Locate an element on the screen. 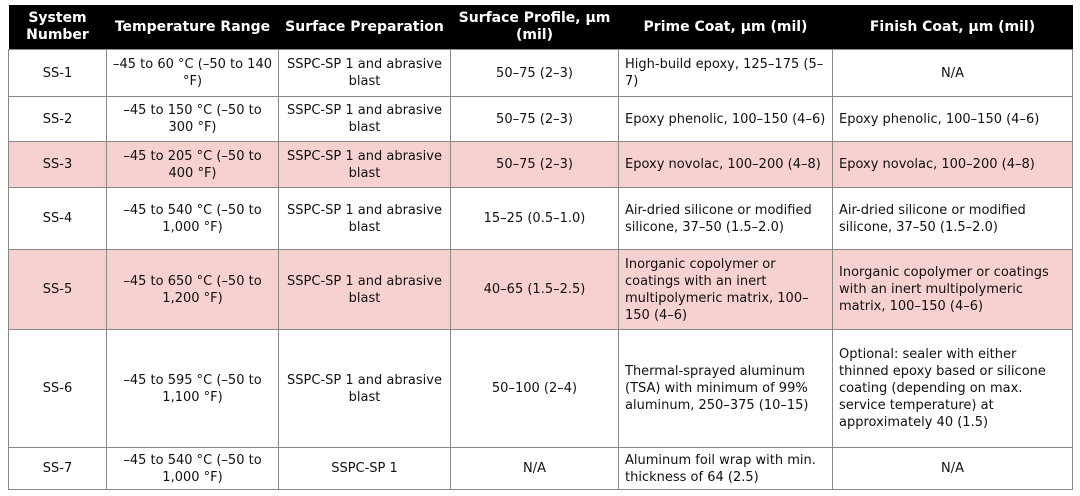 The image size is (1080, 496). header-cell: Surface Preparation is located at coordinates (364, 27).